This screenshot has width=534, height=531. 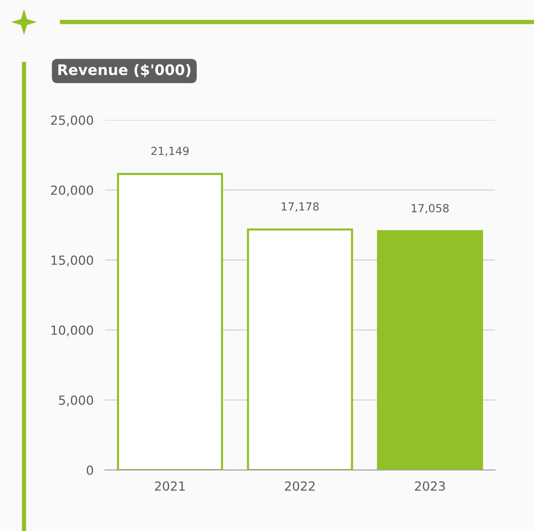 I want to click on y-tick-label: 20,000, so click(x=72, y=190).